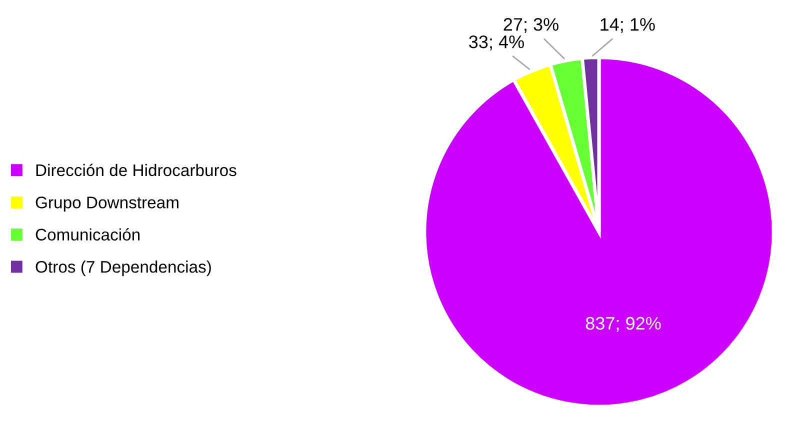  Describe the element at coordinates (496, 42) in the screenshot. I see `data-label: 33; 4%` at that location.